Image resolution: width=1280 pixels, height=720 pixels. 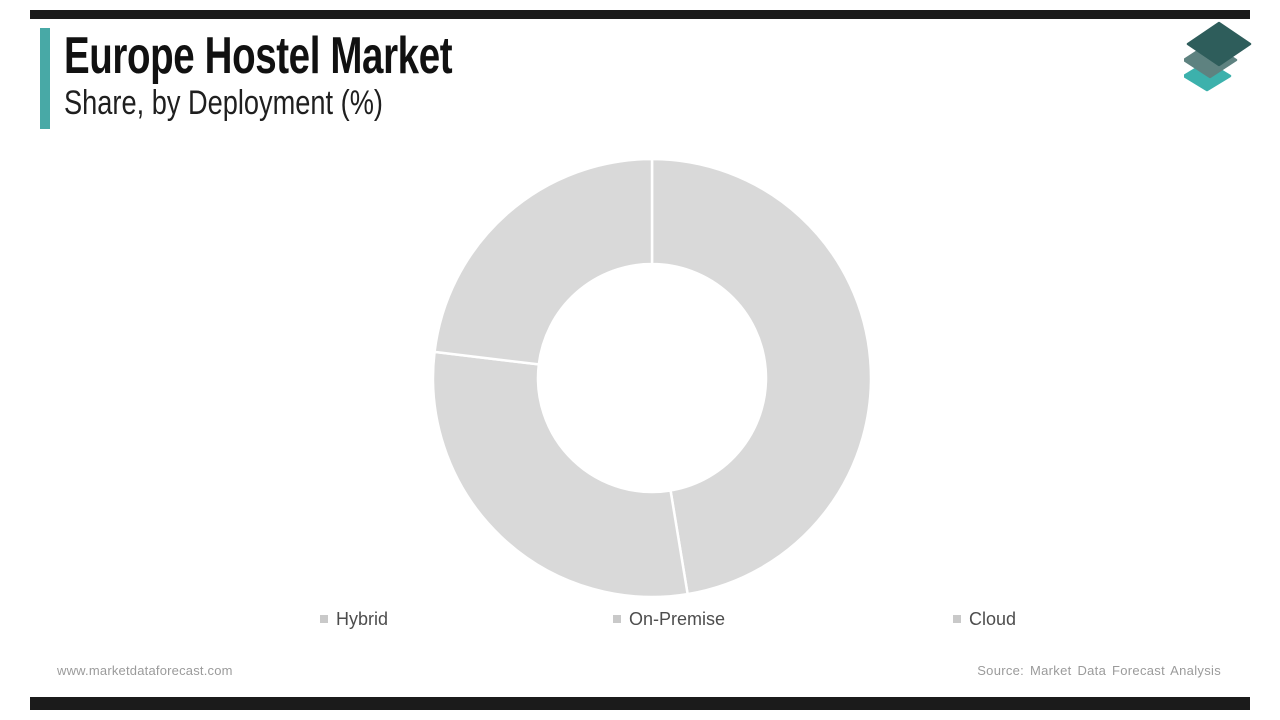 What do you see at coordinates (1099, 670) in the screenshot?
I see `source-attribution: Source: Market Data Forecast Analysis` at bounding box center [1099, 670].